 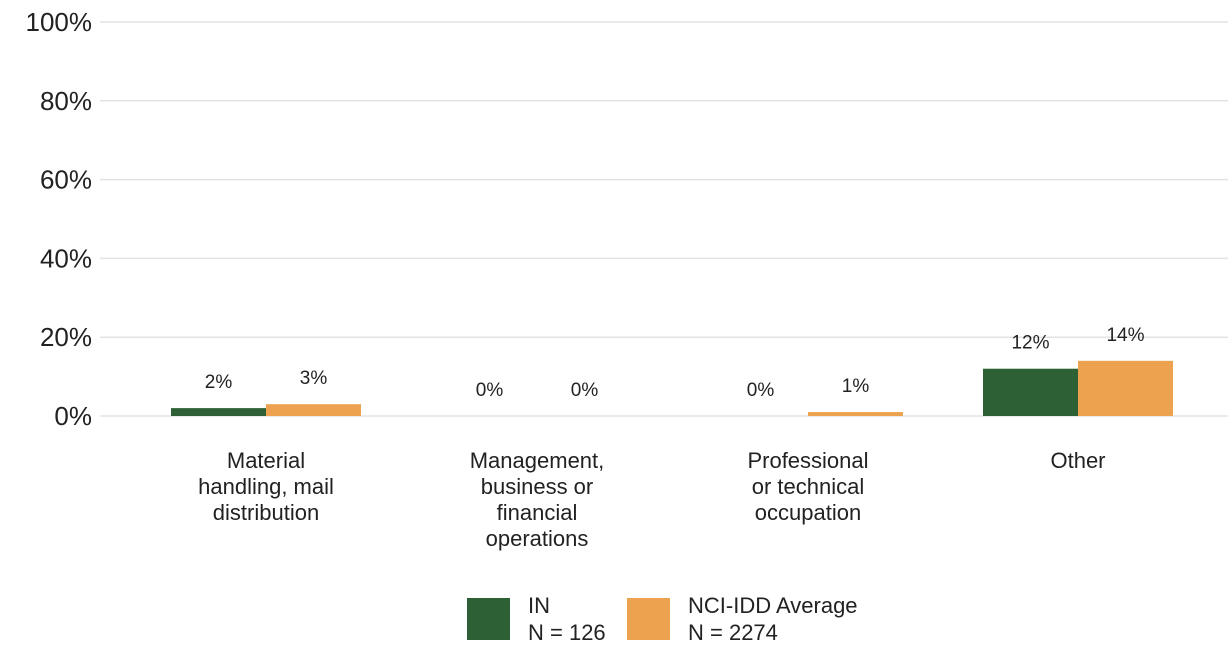 I want to click on y-tick-label: 100%, so click(x=59, y=22).